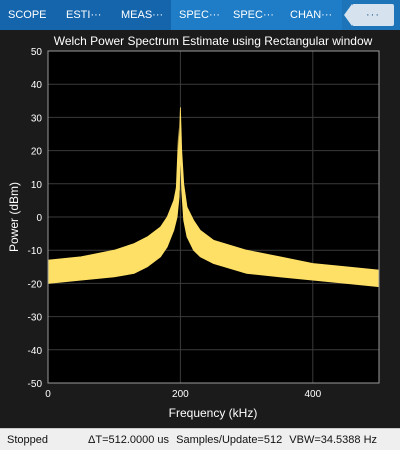 Image resolution: width=400 pixels, height=450 pixels. I want to click on x-axis-label: Frequency (kHz), so click(213, 413).